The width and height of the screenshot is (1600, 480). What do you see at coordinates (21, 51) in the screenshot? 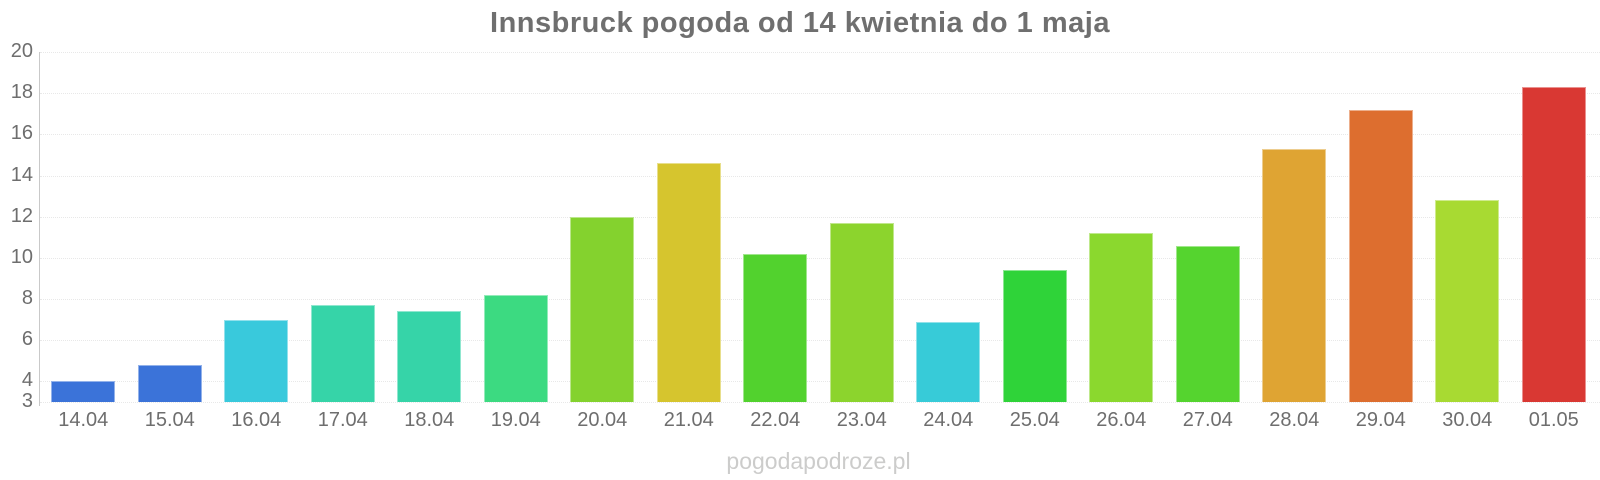
I see `y-axis-label: 20` at bounding box center [21, 51].